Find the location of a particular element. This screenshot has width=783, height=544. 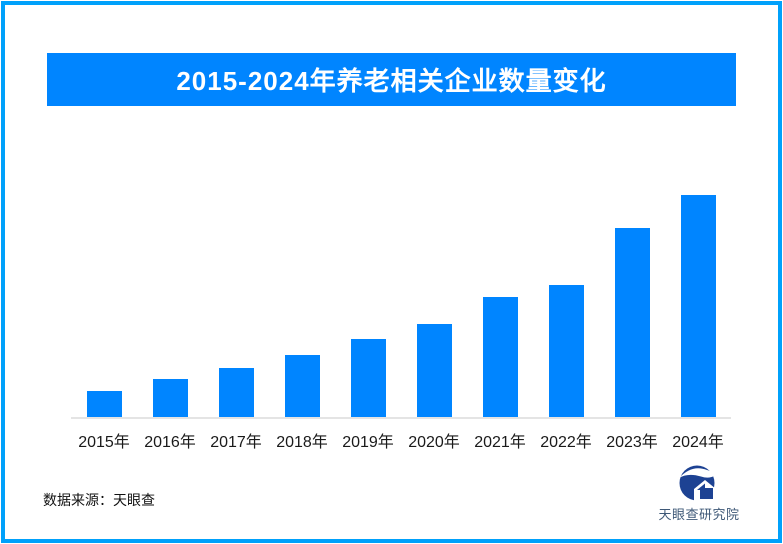

bar-2017年 is located at coordinates (236, 392).